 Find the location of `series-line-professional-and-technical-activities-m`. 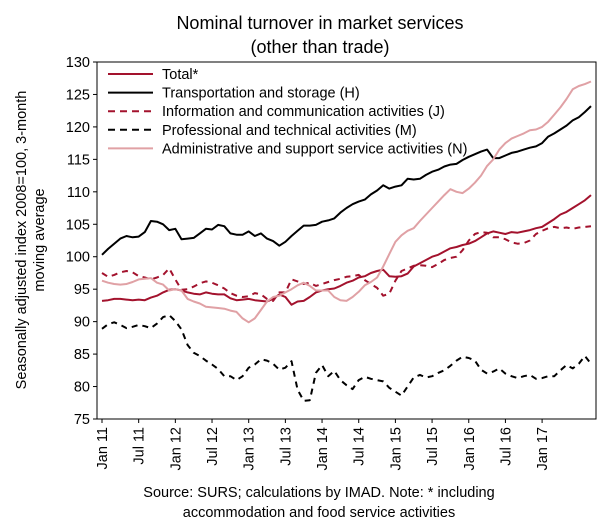

series-line-professional-and-technical-activities-m is located at coordinates (346, 358).